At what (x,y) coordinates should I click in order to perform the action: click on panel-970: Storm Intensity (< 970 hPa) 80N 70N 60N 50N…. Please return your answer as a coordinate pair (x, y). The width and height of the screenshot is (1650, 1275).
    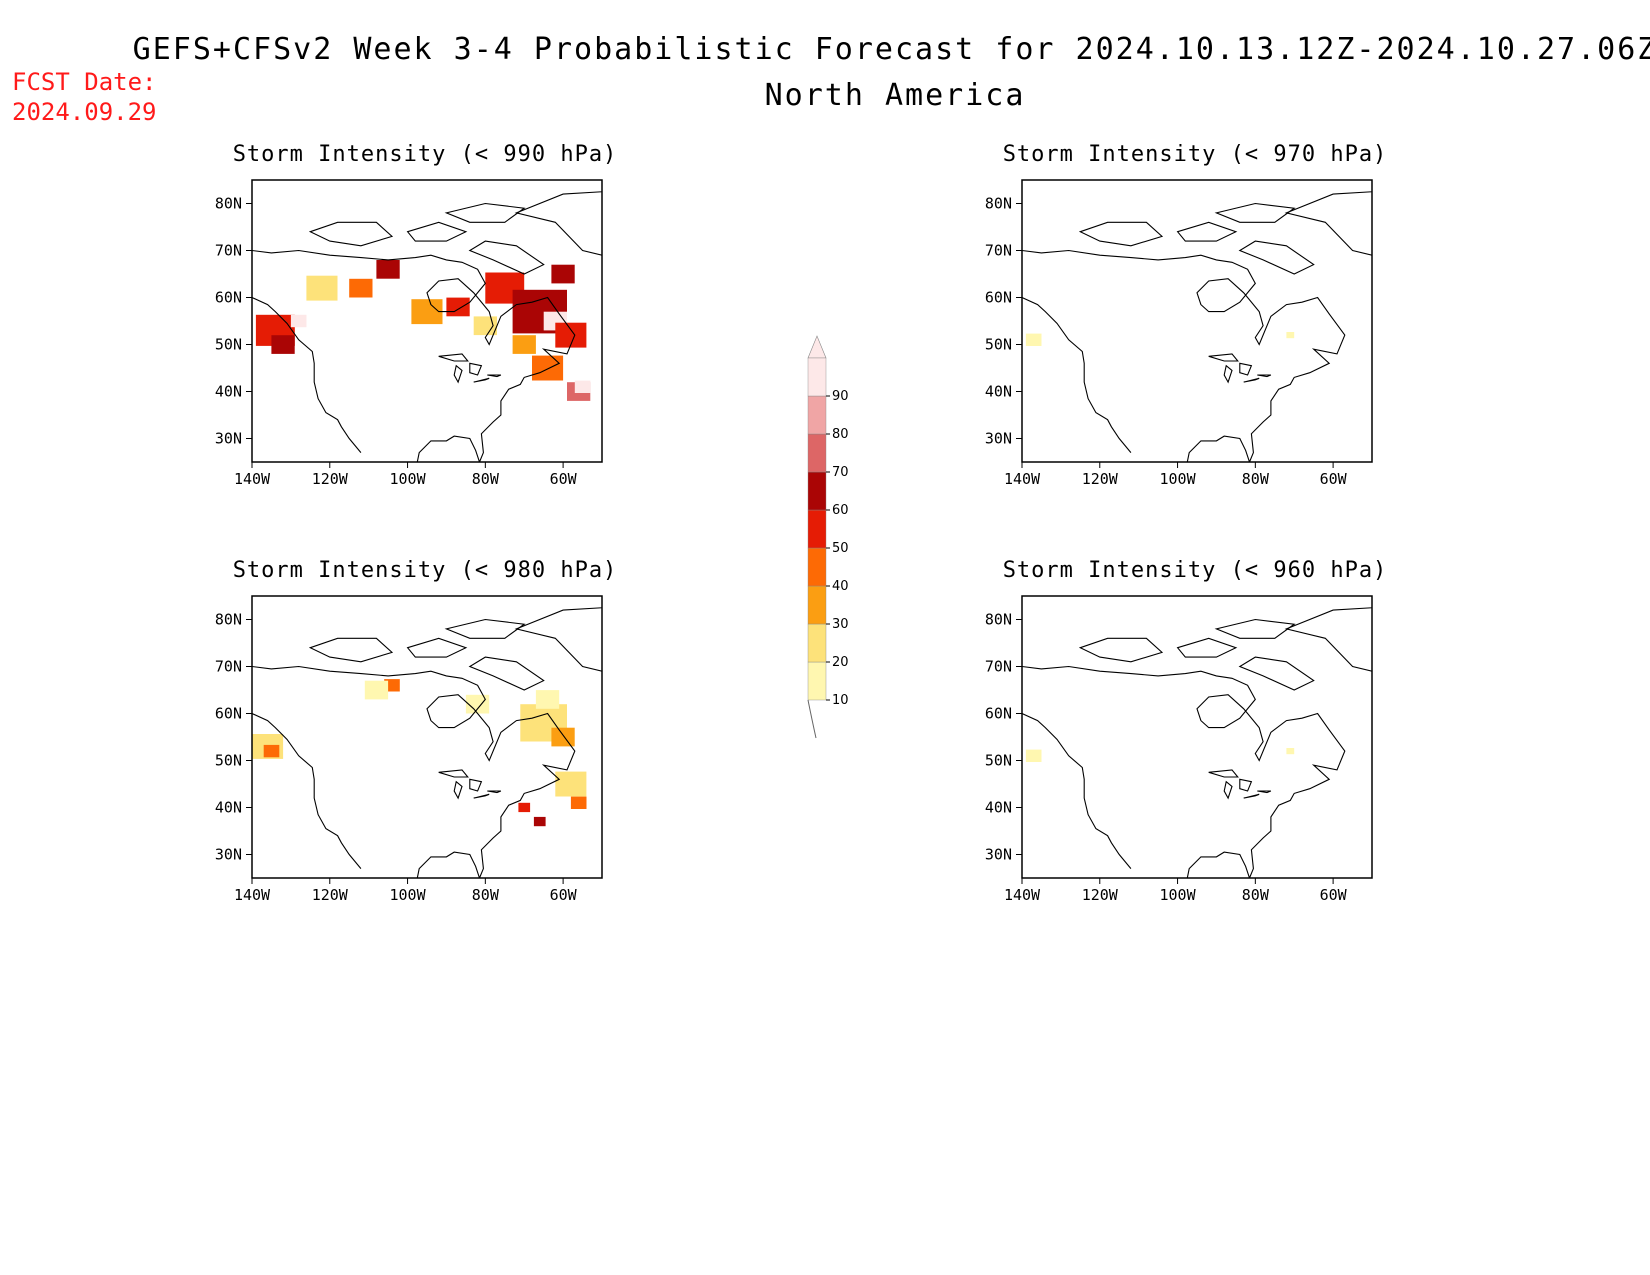
    Looking at the image, I should click on (1195, 315).